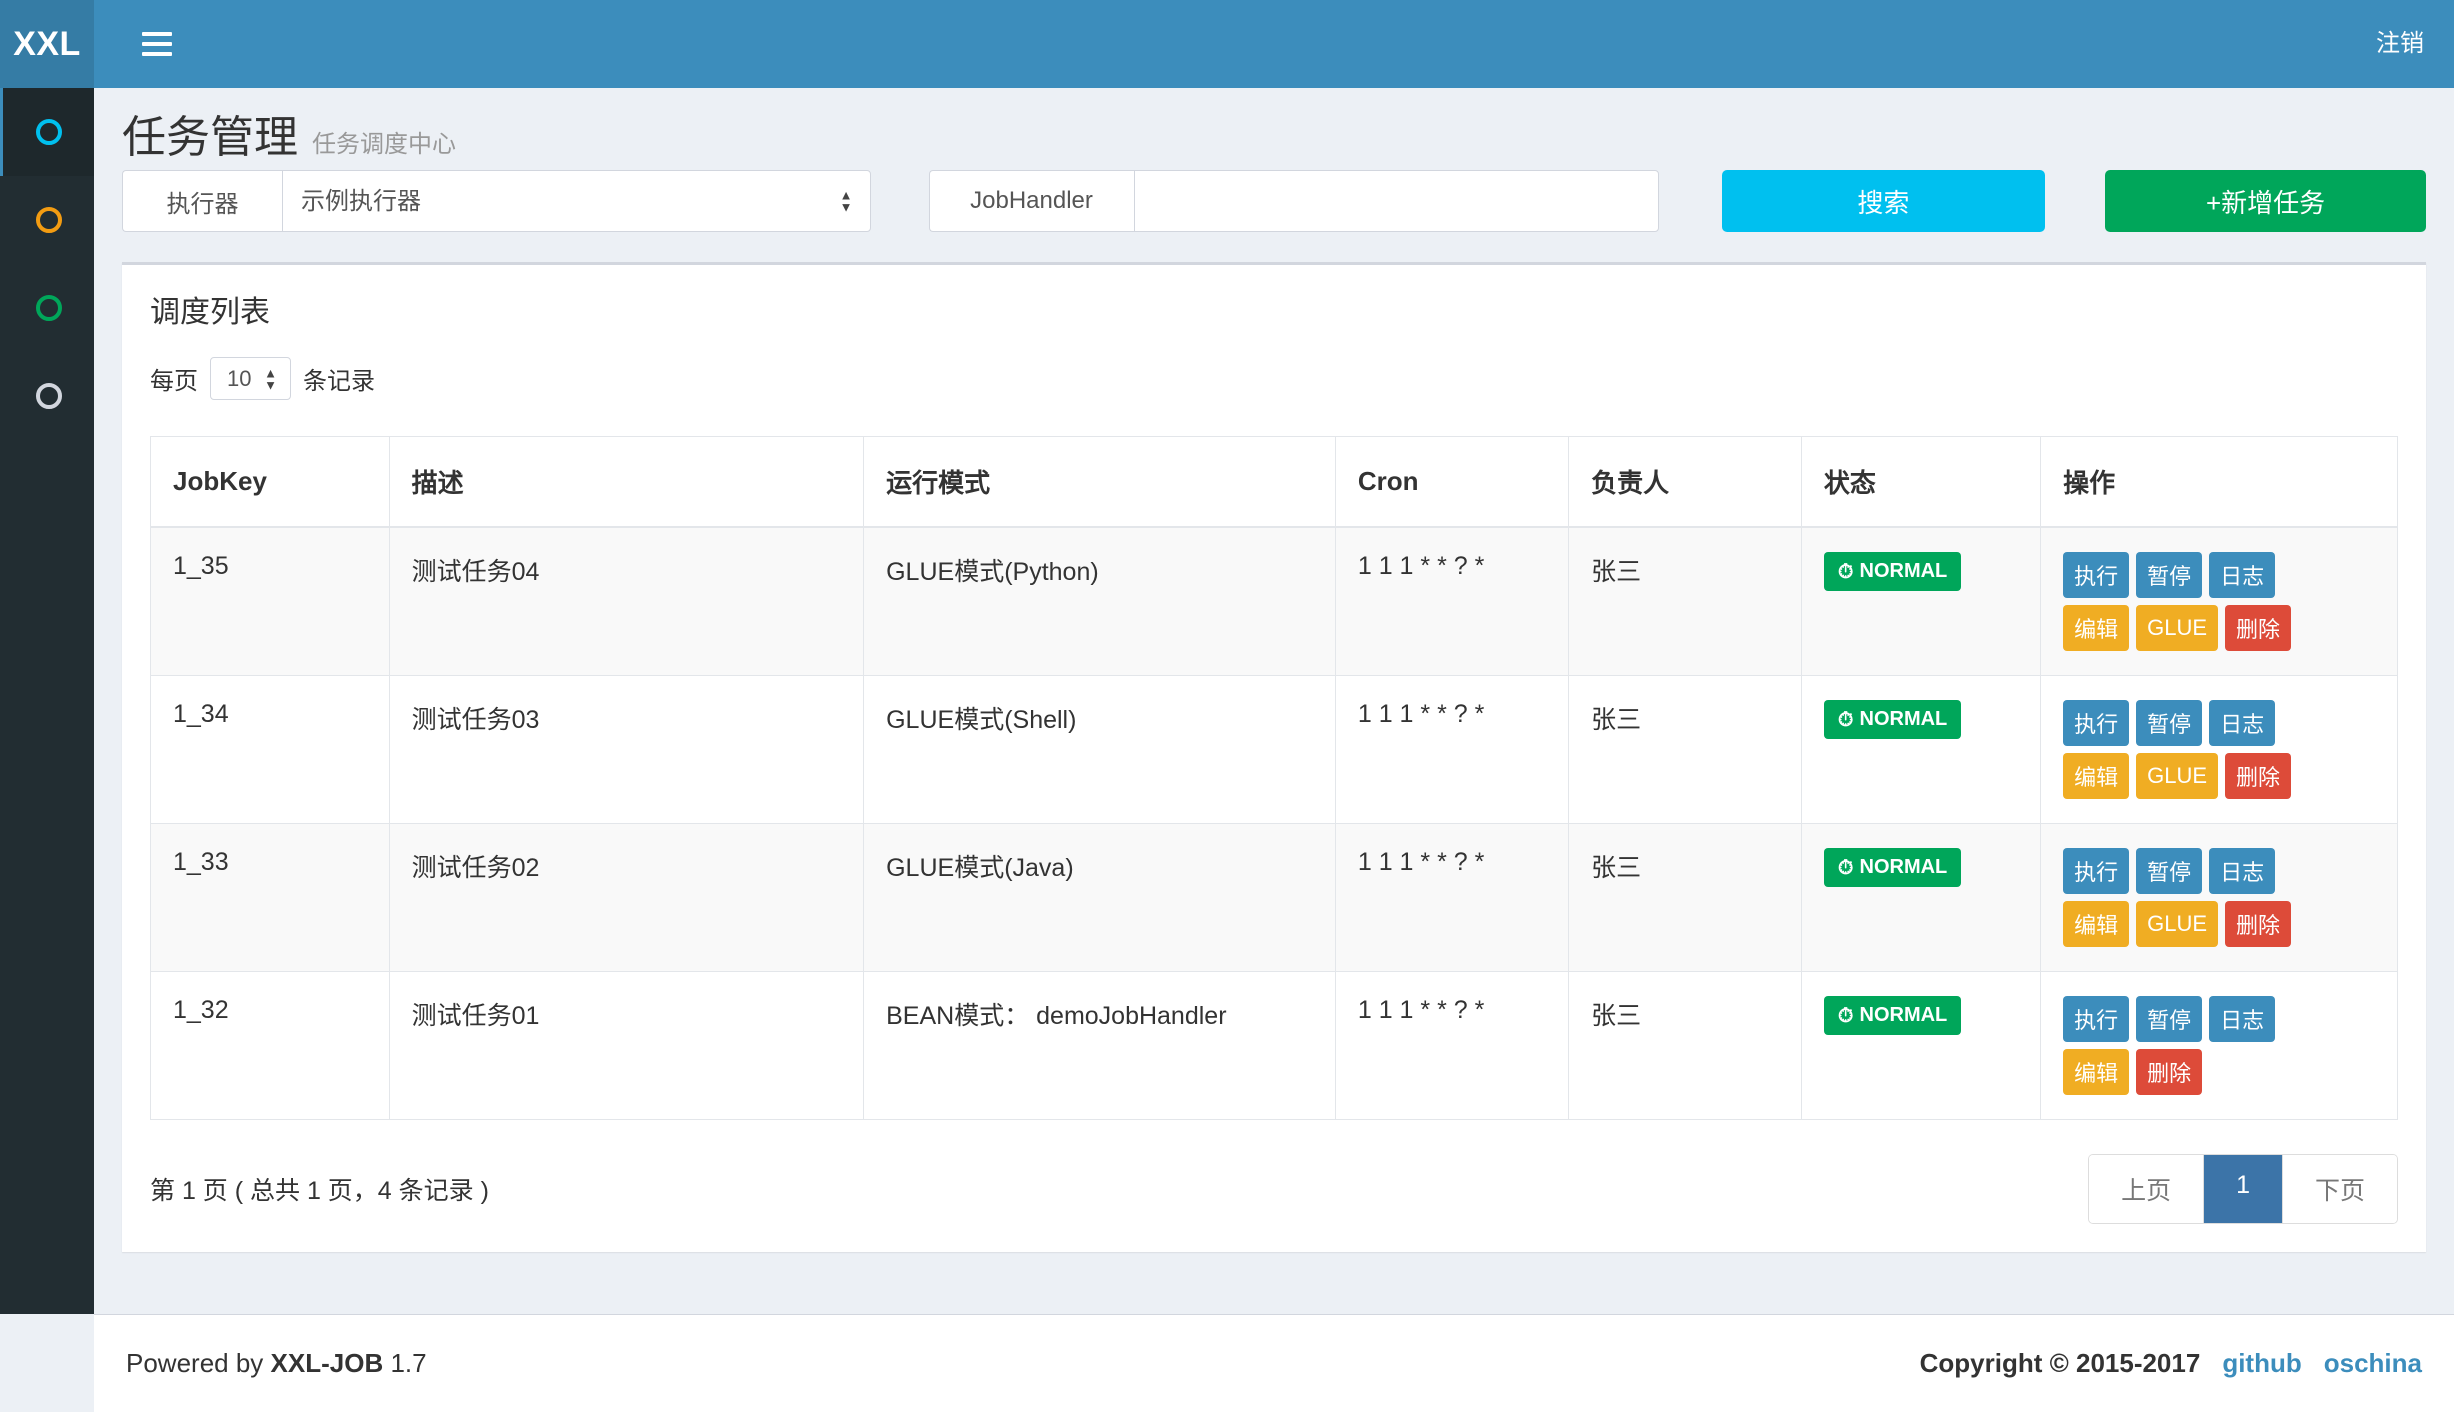 The height and width of the screenshot is (1412, 2454). I want to click on job-table-head: JobKey 描述 运行模式 Cron 负责人 状态 操作, so click(1274, 482).